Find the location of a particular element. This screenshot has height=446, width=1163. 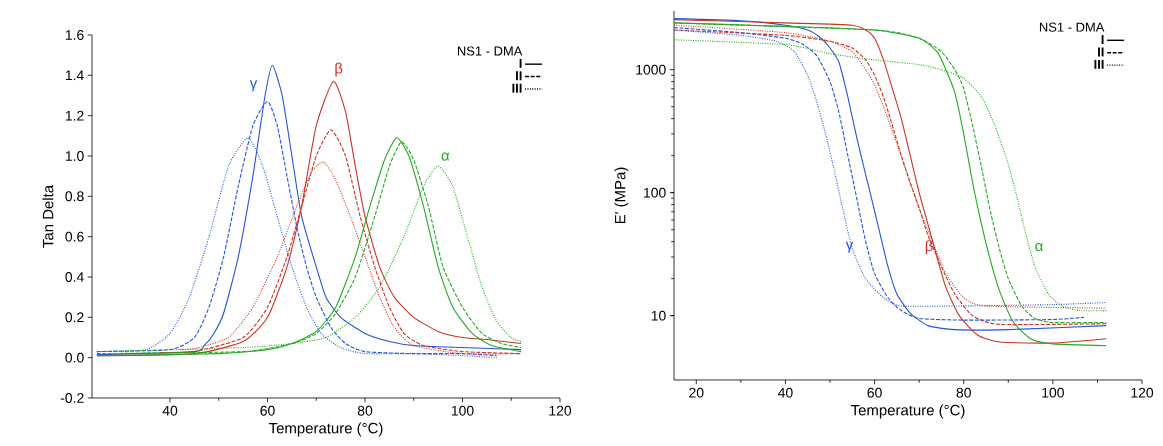

y-tick-label: 0.6 is located at coordinates (74, 236).